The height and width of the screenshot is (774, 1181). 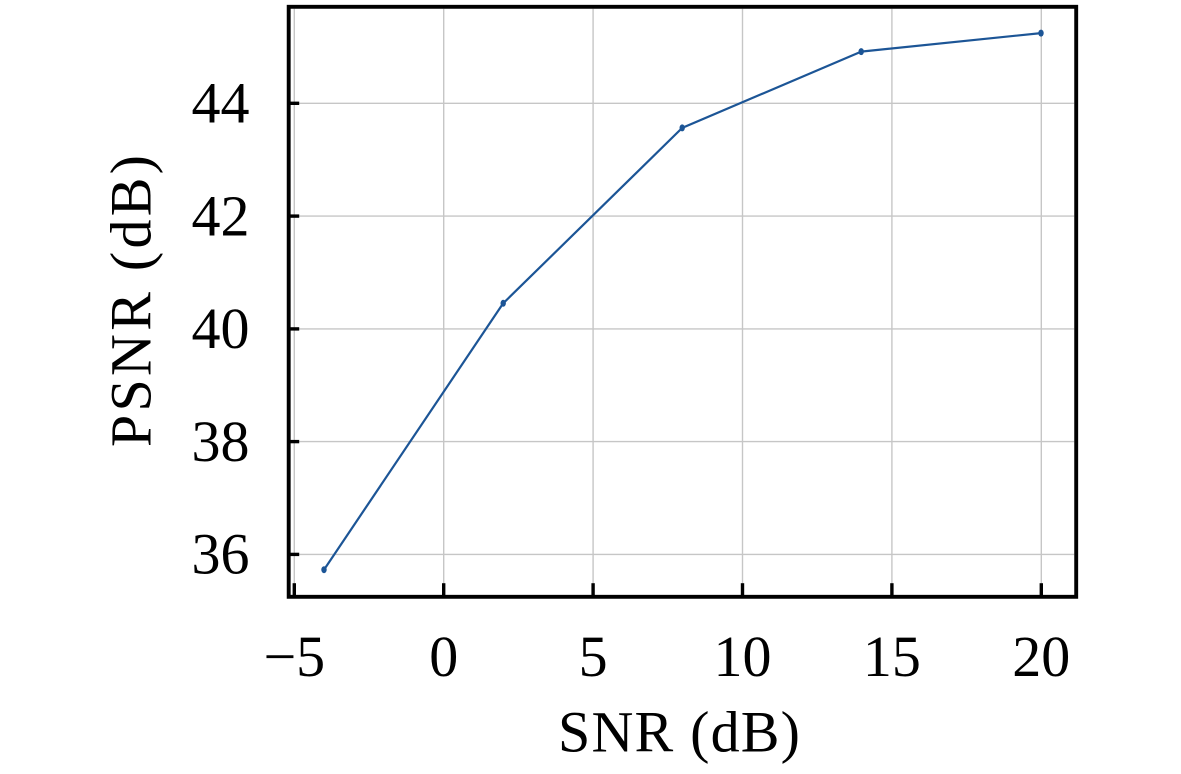 What do you see at coordinates (221, 554) in the screenshot?
I see `svg-text: 36` at bounding box center [221, 554].